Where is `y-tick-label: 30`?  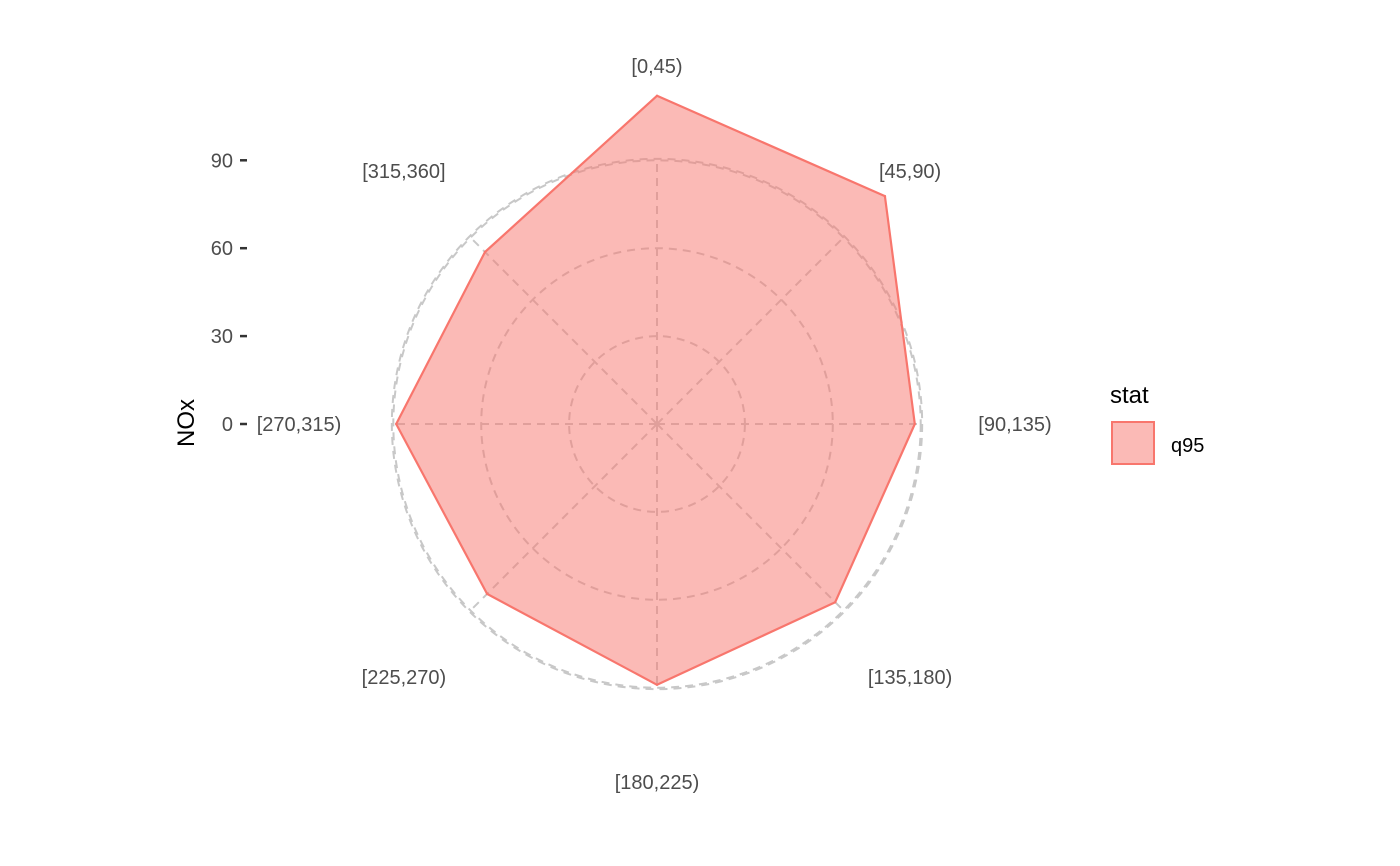 y-tick-label: 30 is located at coordinates (222, 337).